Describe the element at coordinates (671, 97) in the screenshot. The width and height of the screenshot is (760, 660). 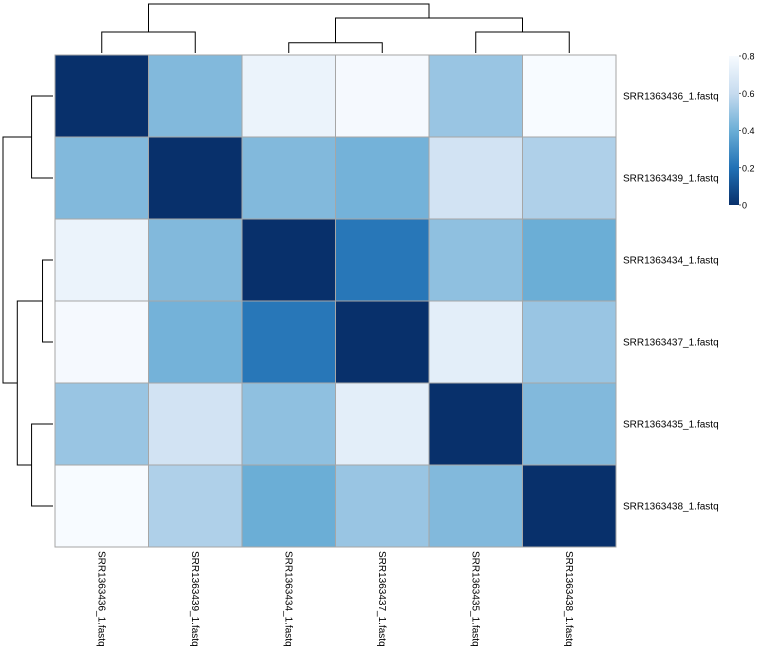
I see `row-label: SRR1363436_1.fastq` at that location.